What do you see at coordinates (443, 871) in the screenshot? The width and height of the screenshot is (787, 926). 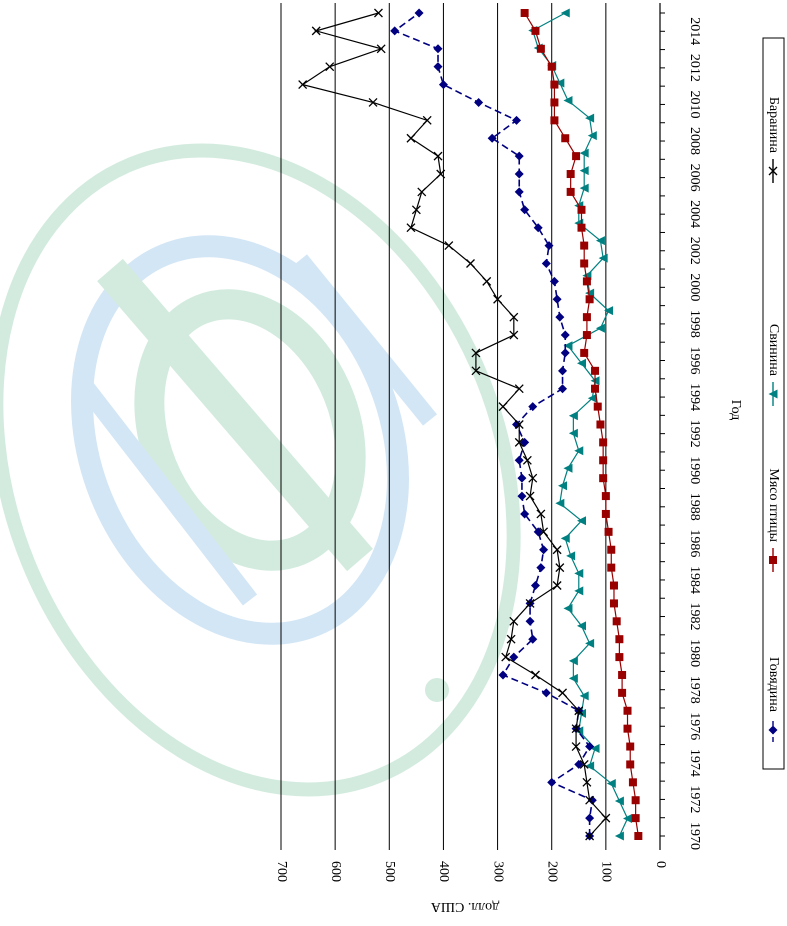 I see `y-tick-label: 400` at bounding box center [443, 871].